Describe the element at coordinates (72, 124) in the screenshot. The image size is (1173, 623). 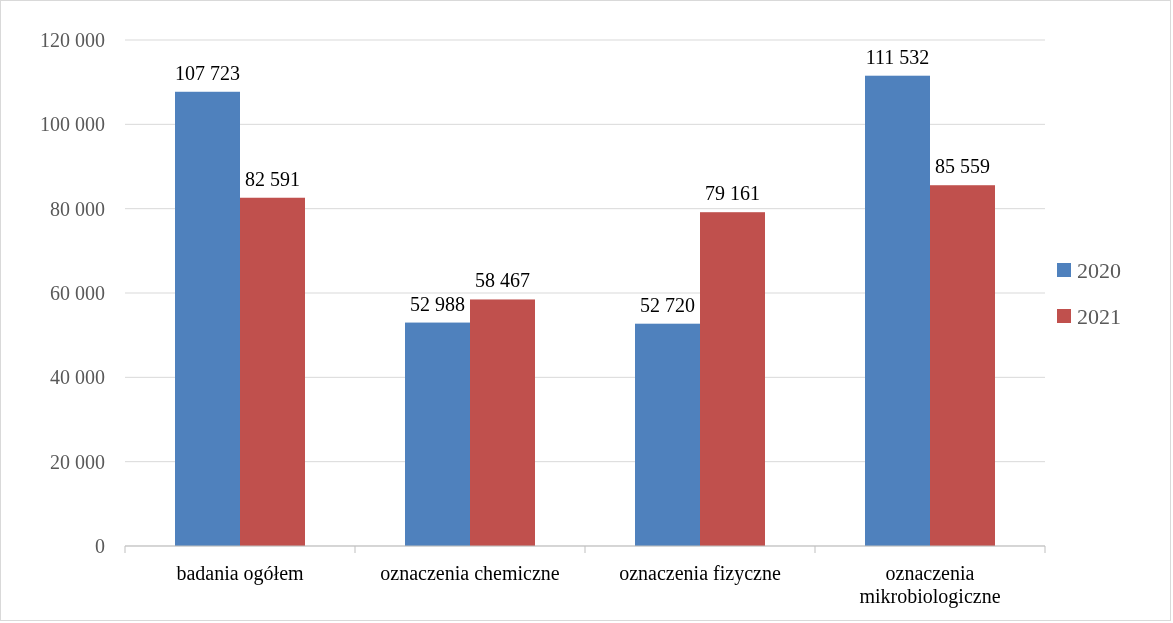
I see `y-tick-label: 100 000` at that location.